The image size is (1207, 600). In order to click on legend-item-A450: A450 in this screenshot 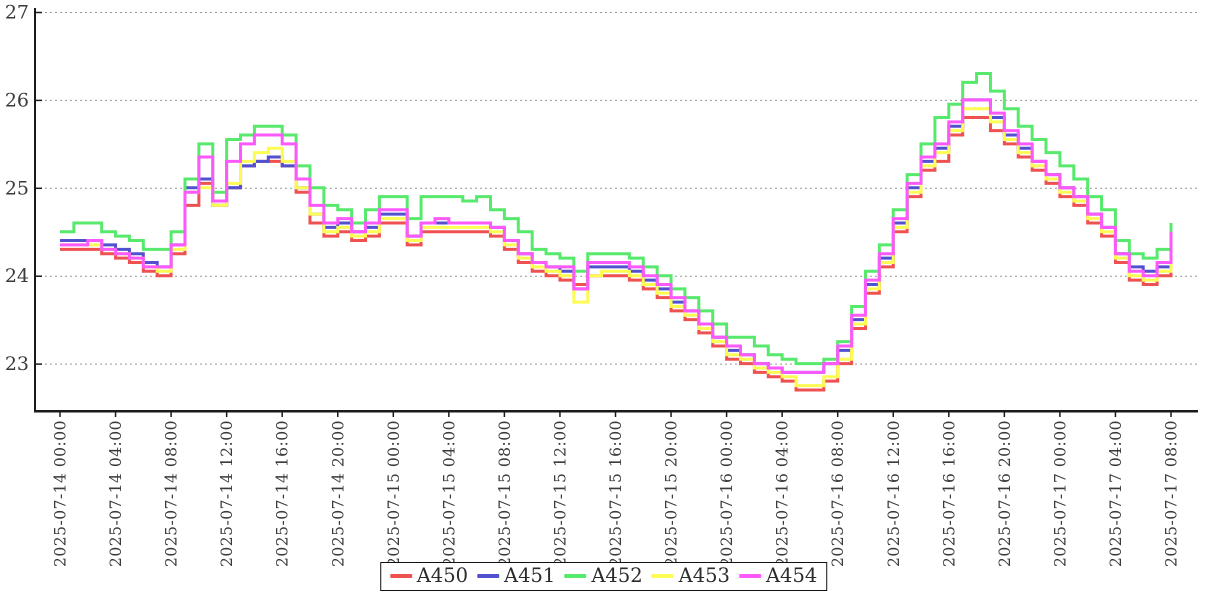, I will do `click(429, 575)`.